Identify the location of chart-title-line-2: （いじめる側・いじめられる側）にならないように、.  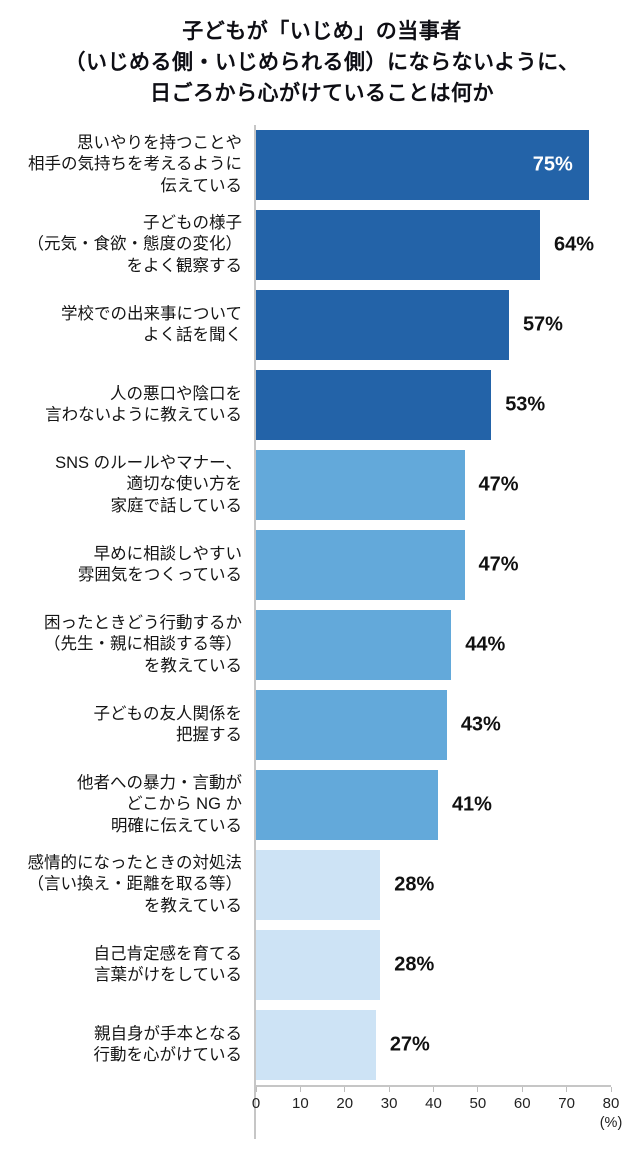
(322, 62).